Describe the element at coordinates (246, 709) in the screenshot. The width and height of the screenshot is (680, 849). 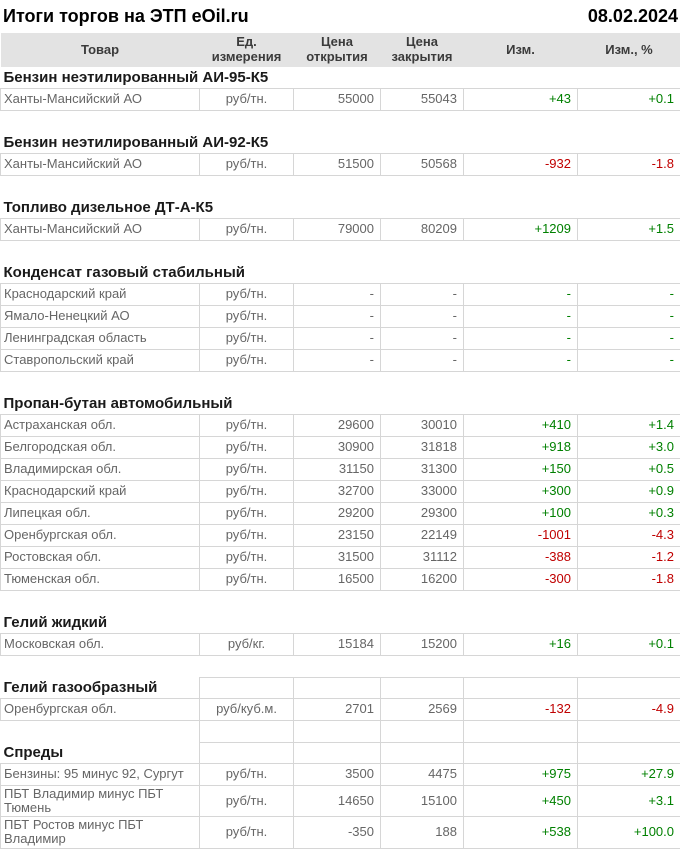
I see `unit-cell: руб/куб.м.` at that location.